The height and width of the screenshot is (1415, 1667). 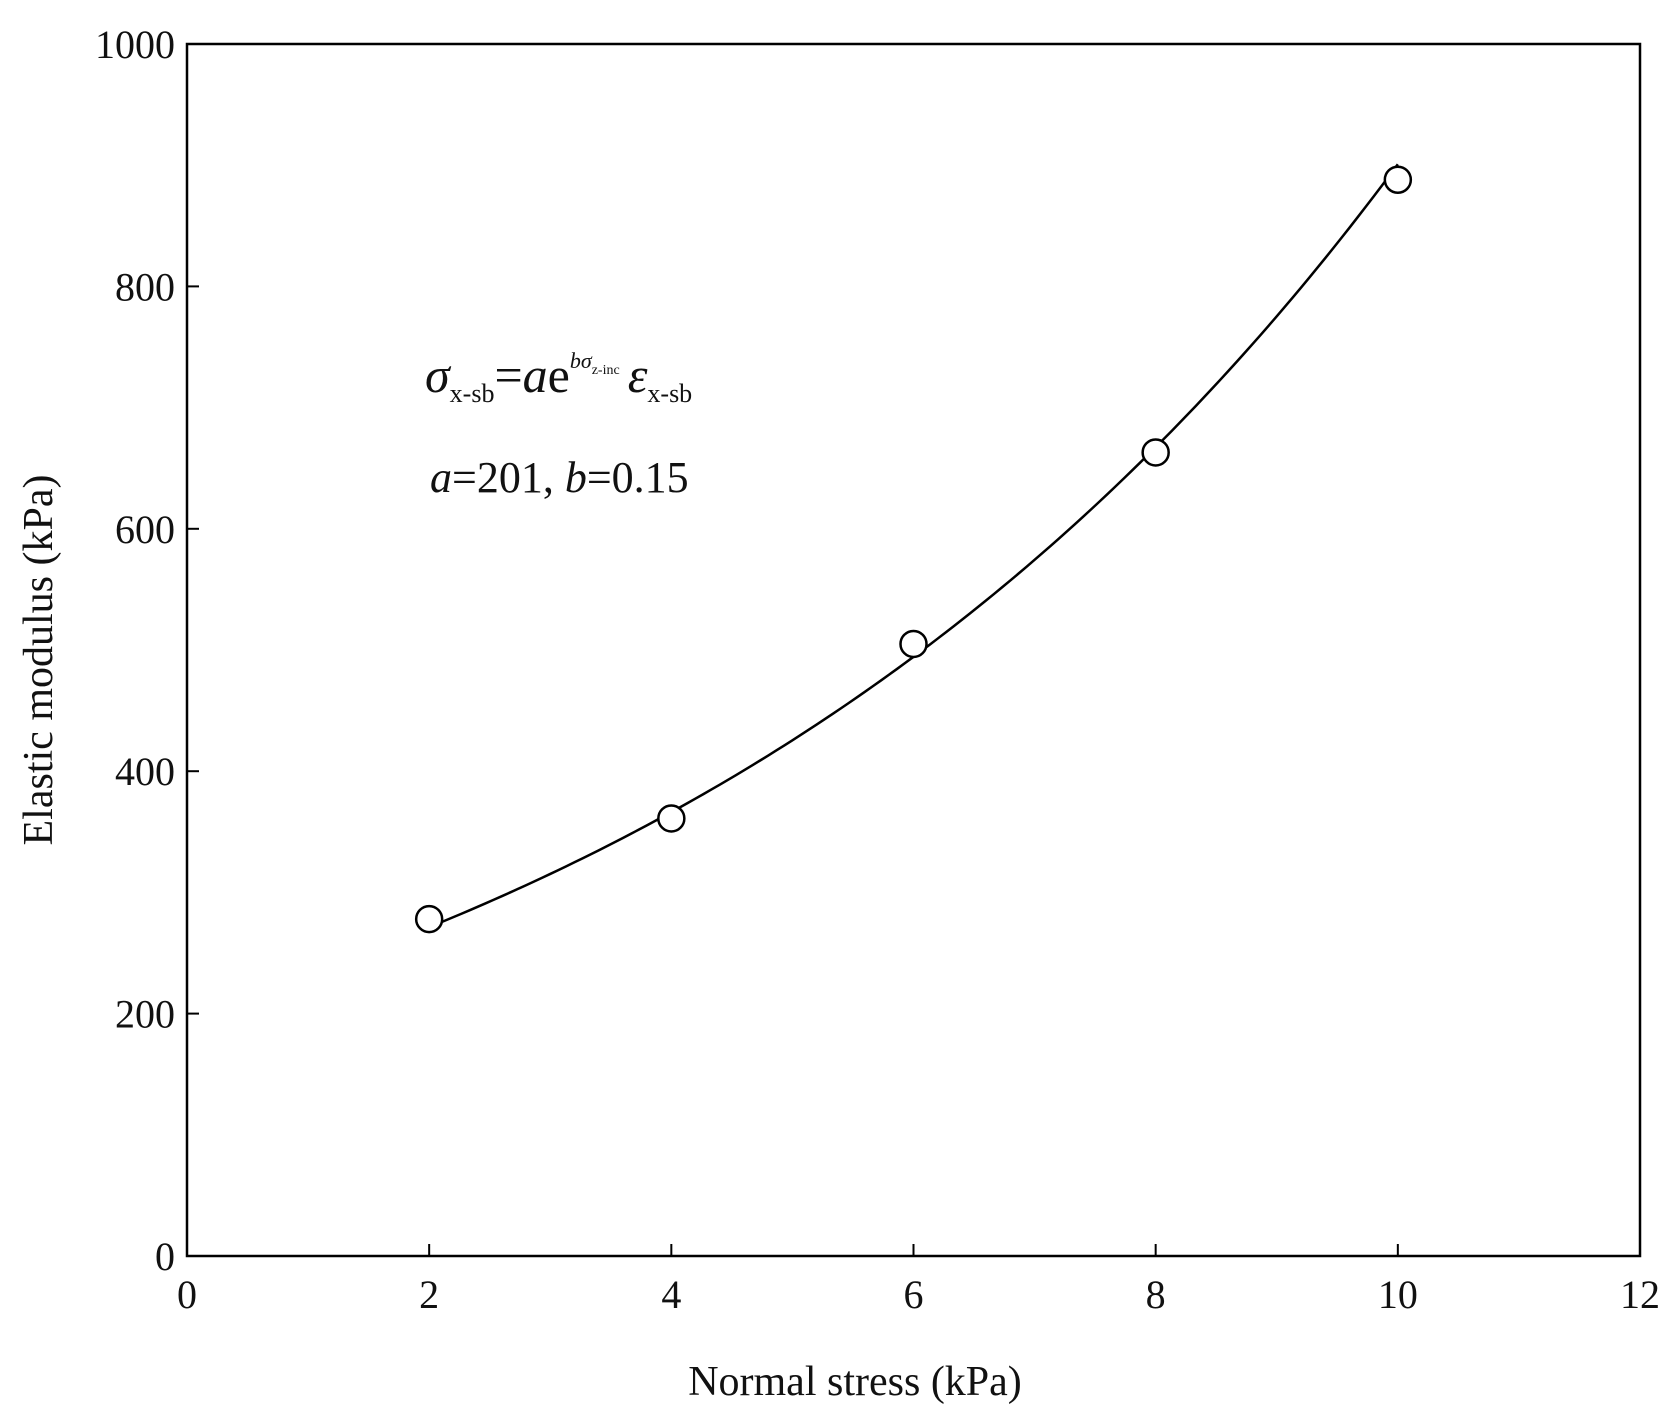 What do you see at coordinates (1156, 1294) in the screenshot?
I see `x-tick-label: 8` at bounding box center [1156, 1294].